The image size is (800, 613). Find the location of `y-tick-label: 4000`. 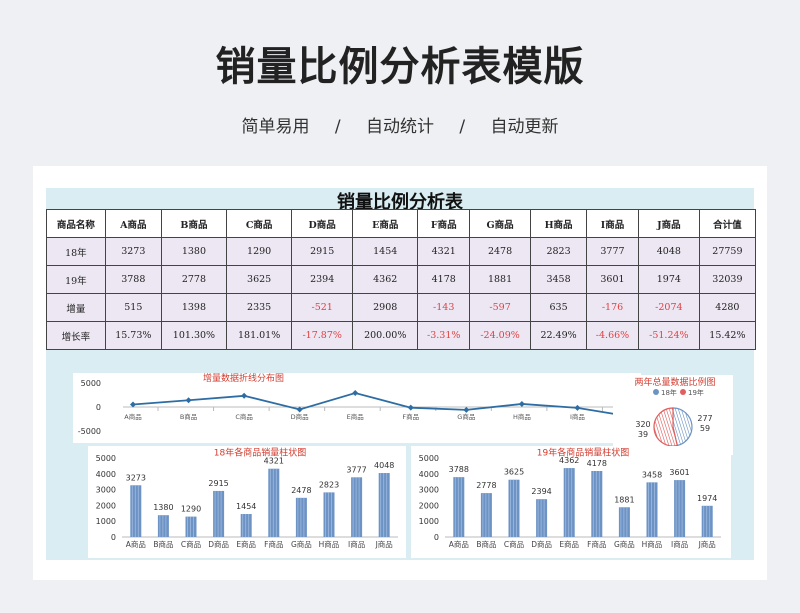

y-tick-label: 4000 is located at coordinates (106, 474).